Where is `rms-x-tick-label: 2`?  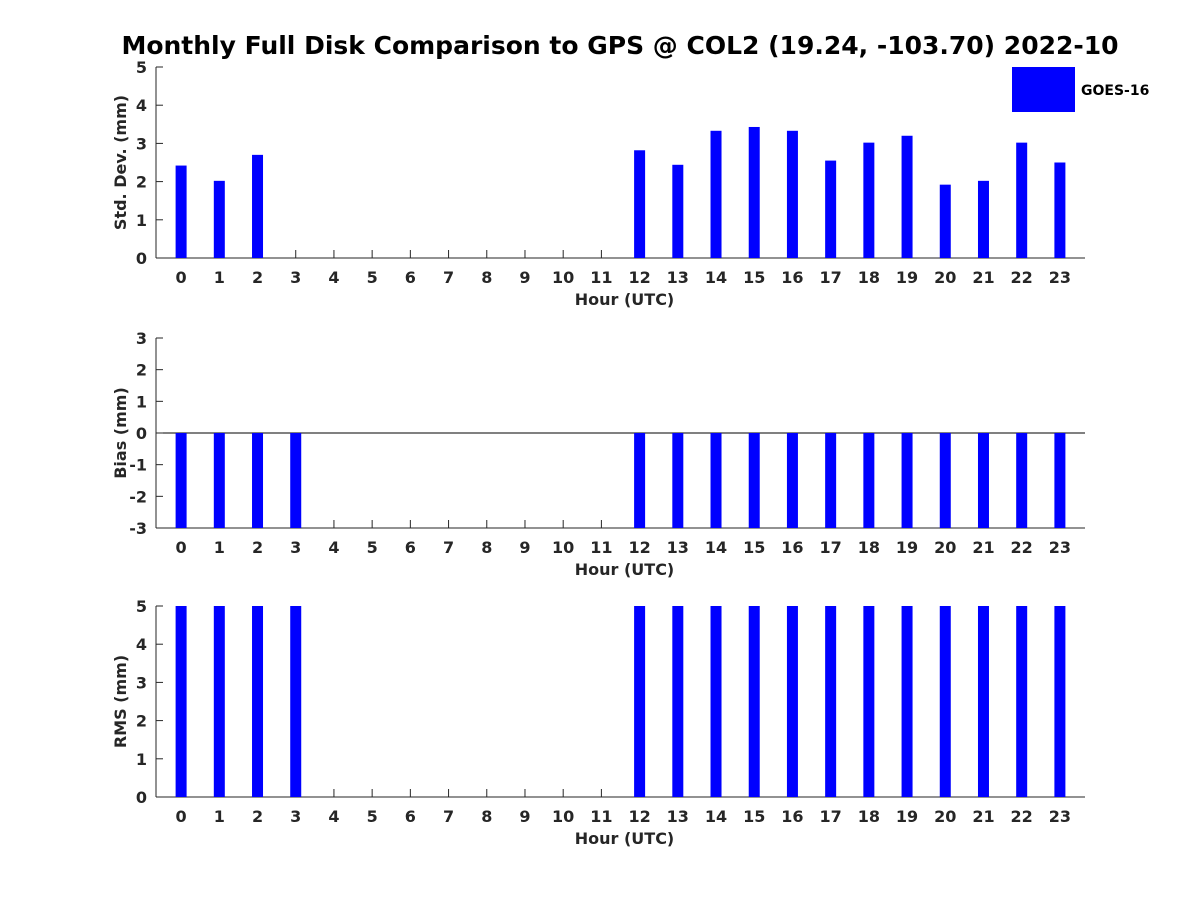
rms-x-tick-label: 2 is located at coordinates (257, 816).